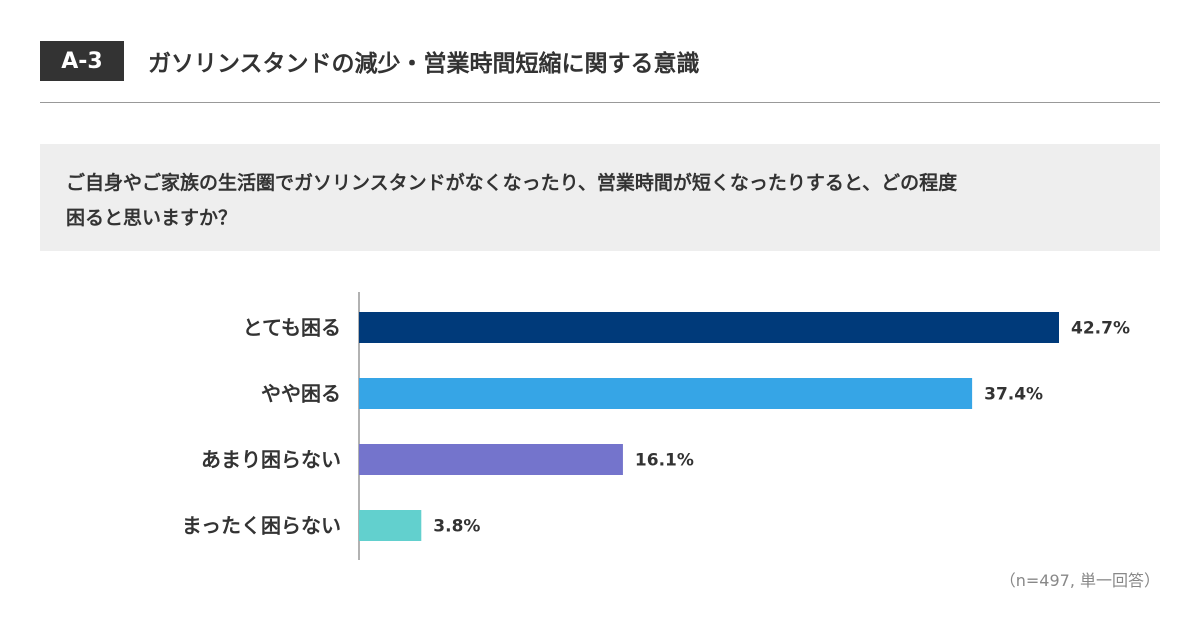 The height and width of the screenshot is (632, 1200). I want to click on category-label: まったく困らない, so click(261, 526).